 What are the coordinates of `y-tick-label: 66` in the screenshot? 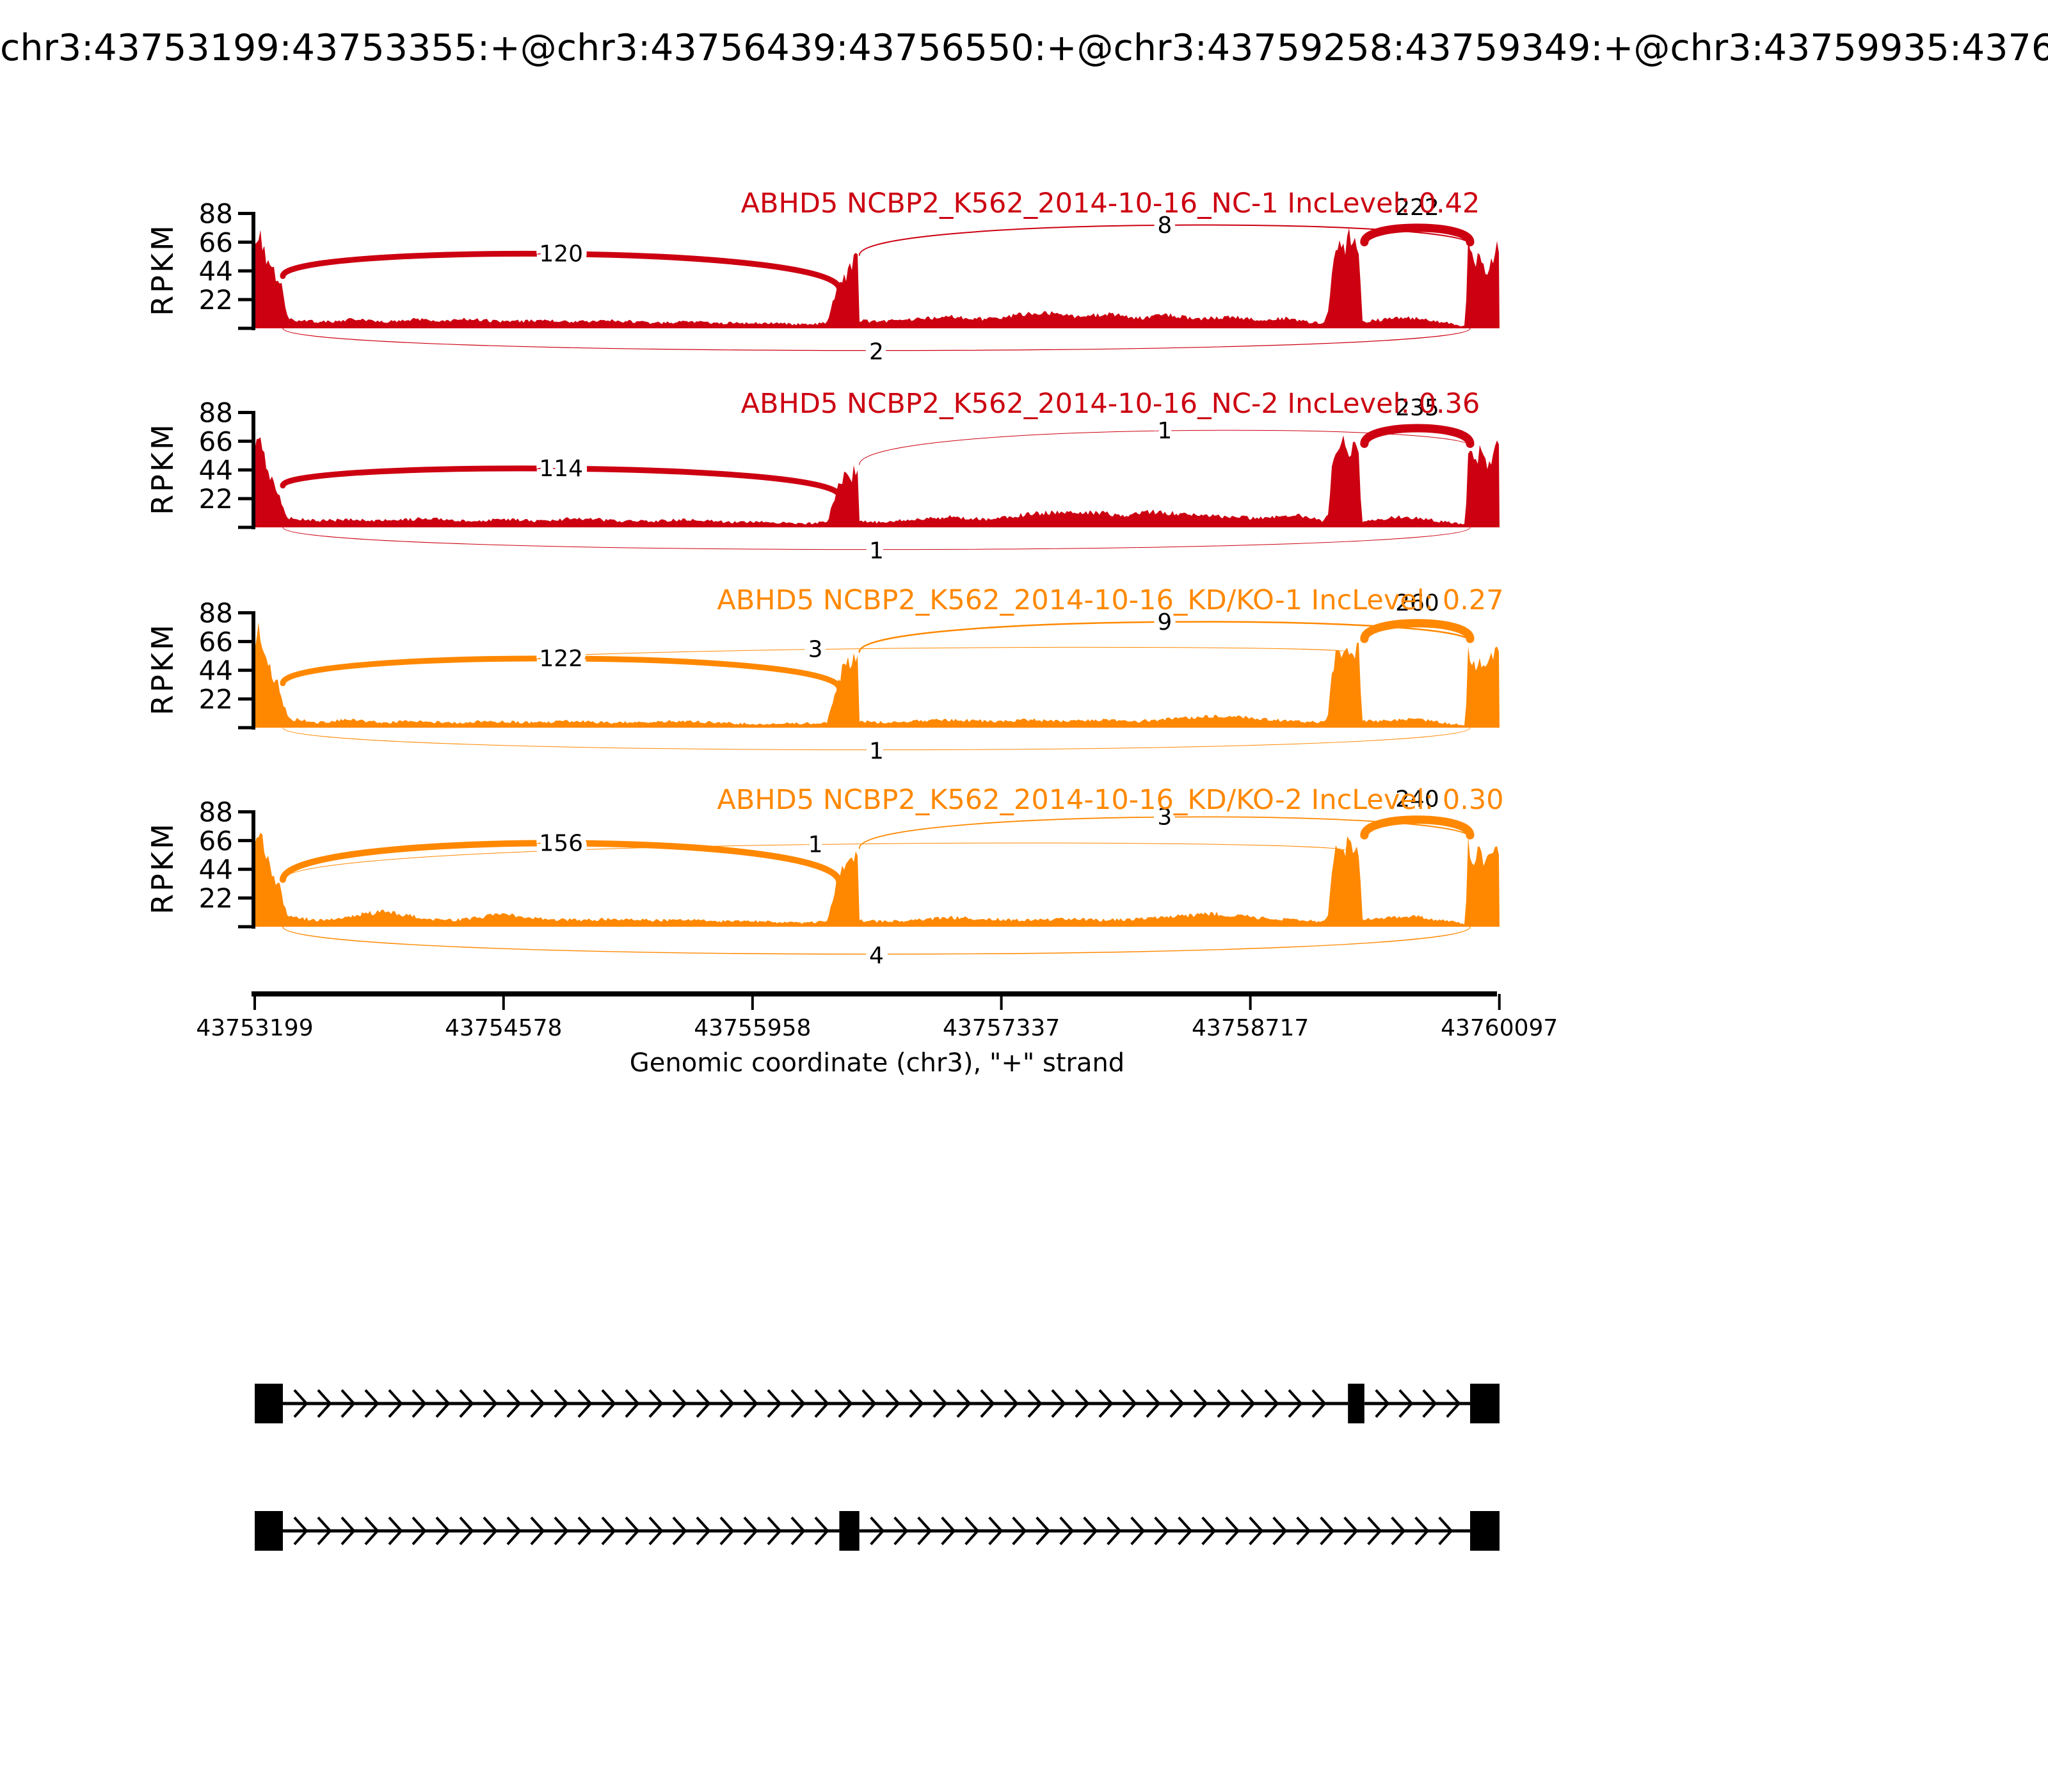 It's located at (216, 441).